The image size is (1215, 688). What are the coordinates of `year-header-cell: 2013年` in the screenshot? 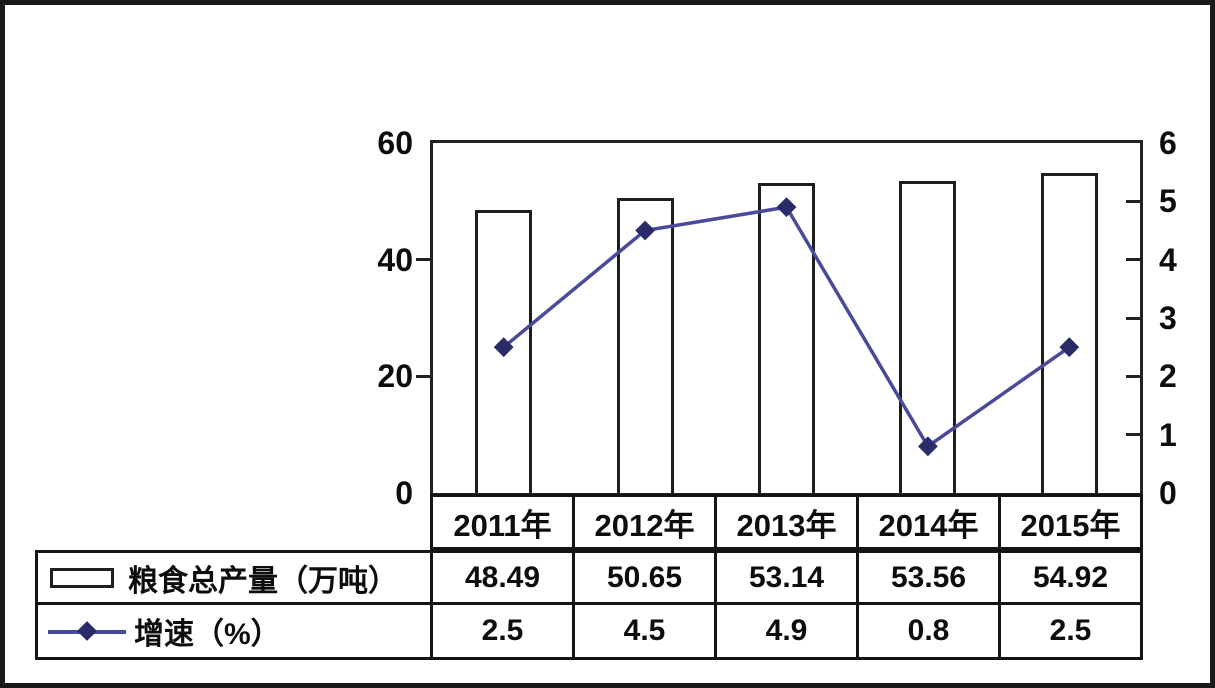 It's located at (785, 522).